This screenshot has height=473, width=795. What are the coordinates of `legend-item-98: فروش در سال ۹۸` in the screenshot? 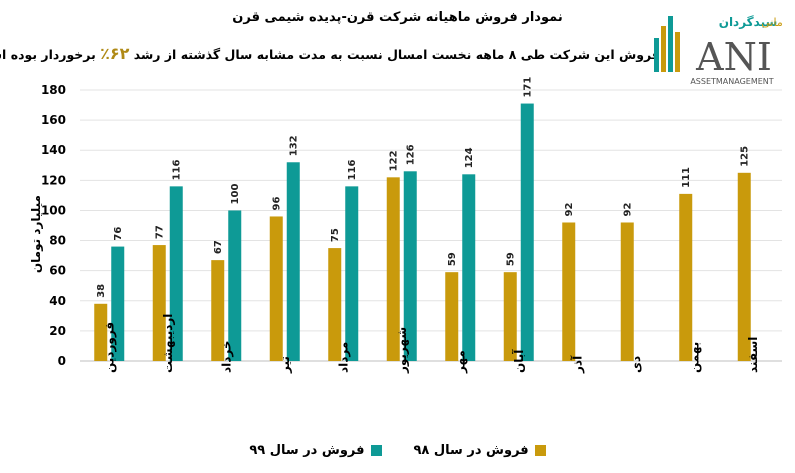 It's located at (480, 450).